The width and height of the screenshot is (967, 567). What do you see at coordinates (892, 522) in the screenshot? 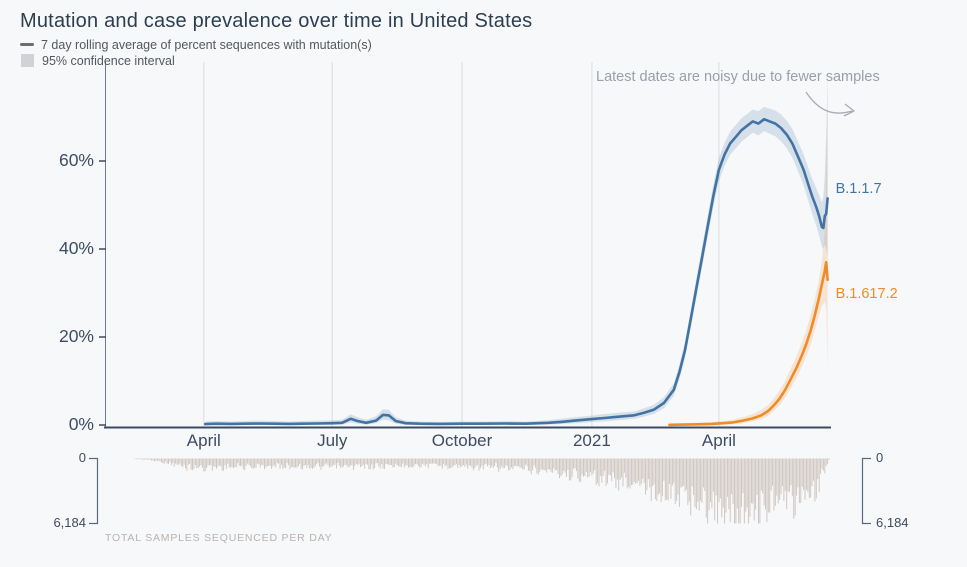
I see `hist-right-axis-max: 6,184` at bounding box center [892, 522].